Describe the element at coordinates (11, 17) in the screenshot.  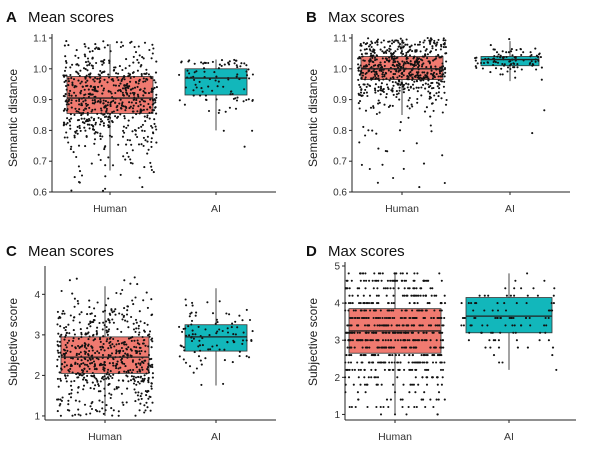
I see `panel-a-label: A` at that location.